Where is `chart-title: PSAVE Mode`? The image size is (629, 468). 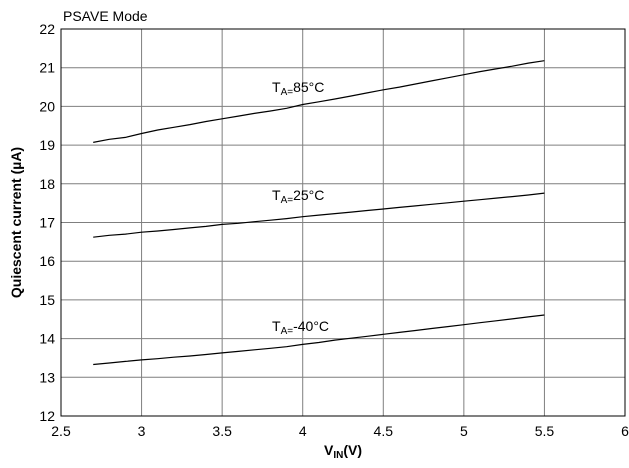 chart-title: PSAVE Mode is located at coordinates (105, 16).